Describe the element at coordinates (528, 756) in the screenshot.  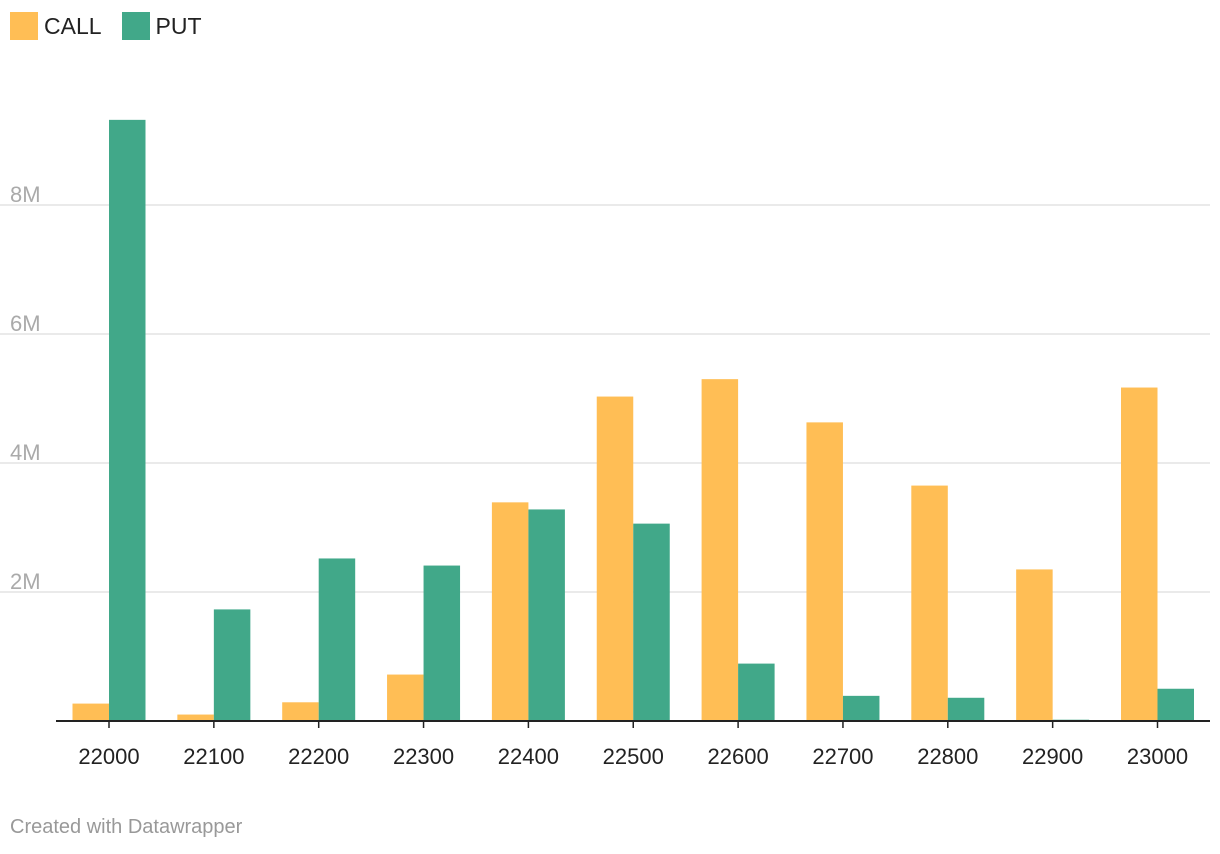
I see `x-tick-label-22400: 22400` at that location.